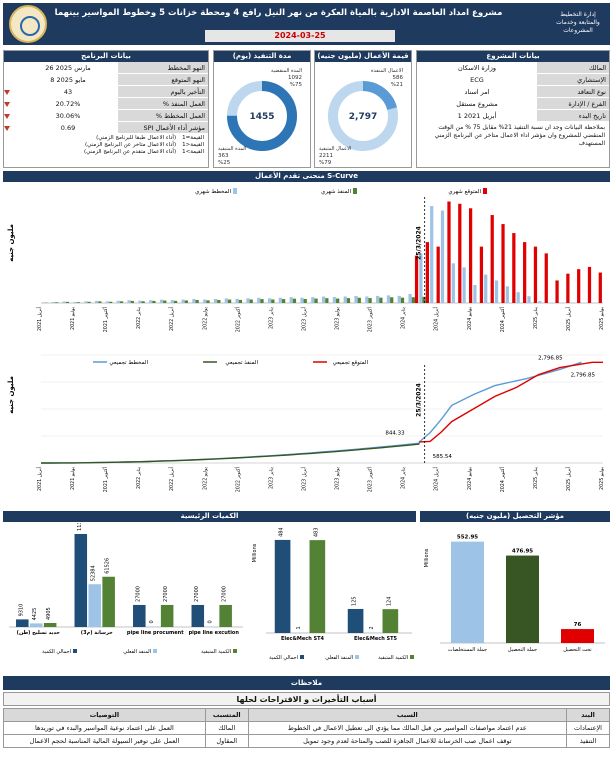 The height and width of the screenshot is (778, 613). Describe the element at coordinates (577, 636) in the screenshot. I see `collection-bar` at that location.